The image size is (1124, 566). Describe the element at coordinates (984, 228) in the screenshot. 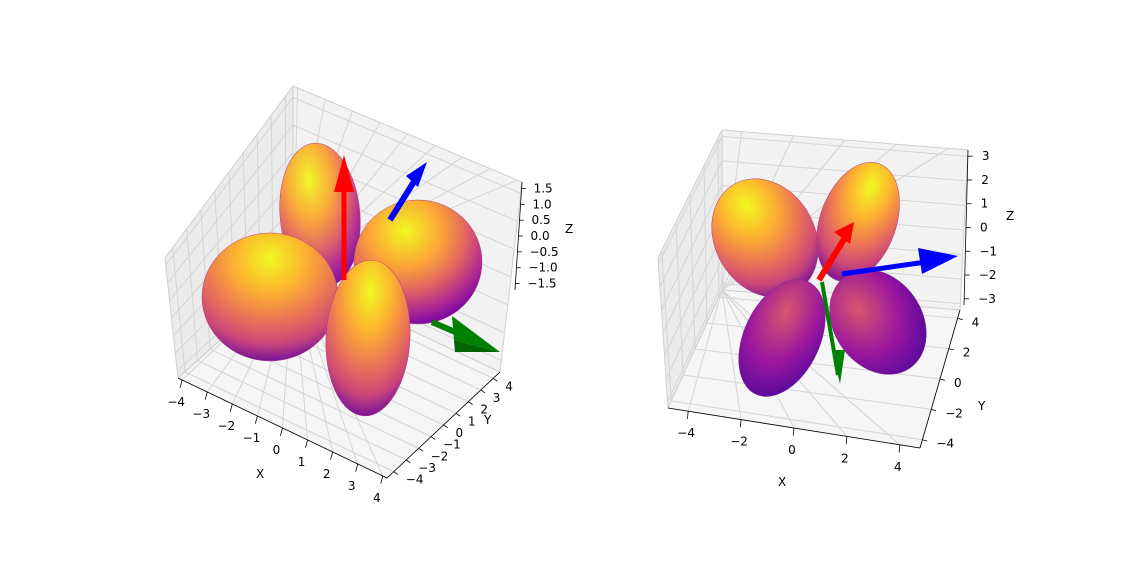

I see `z-tick-label: 0` at that location.